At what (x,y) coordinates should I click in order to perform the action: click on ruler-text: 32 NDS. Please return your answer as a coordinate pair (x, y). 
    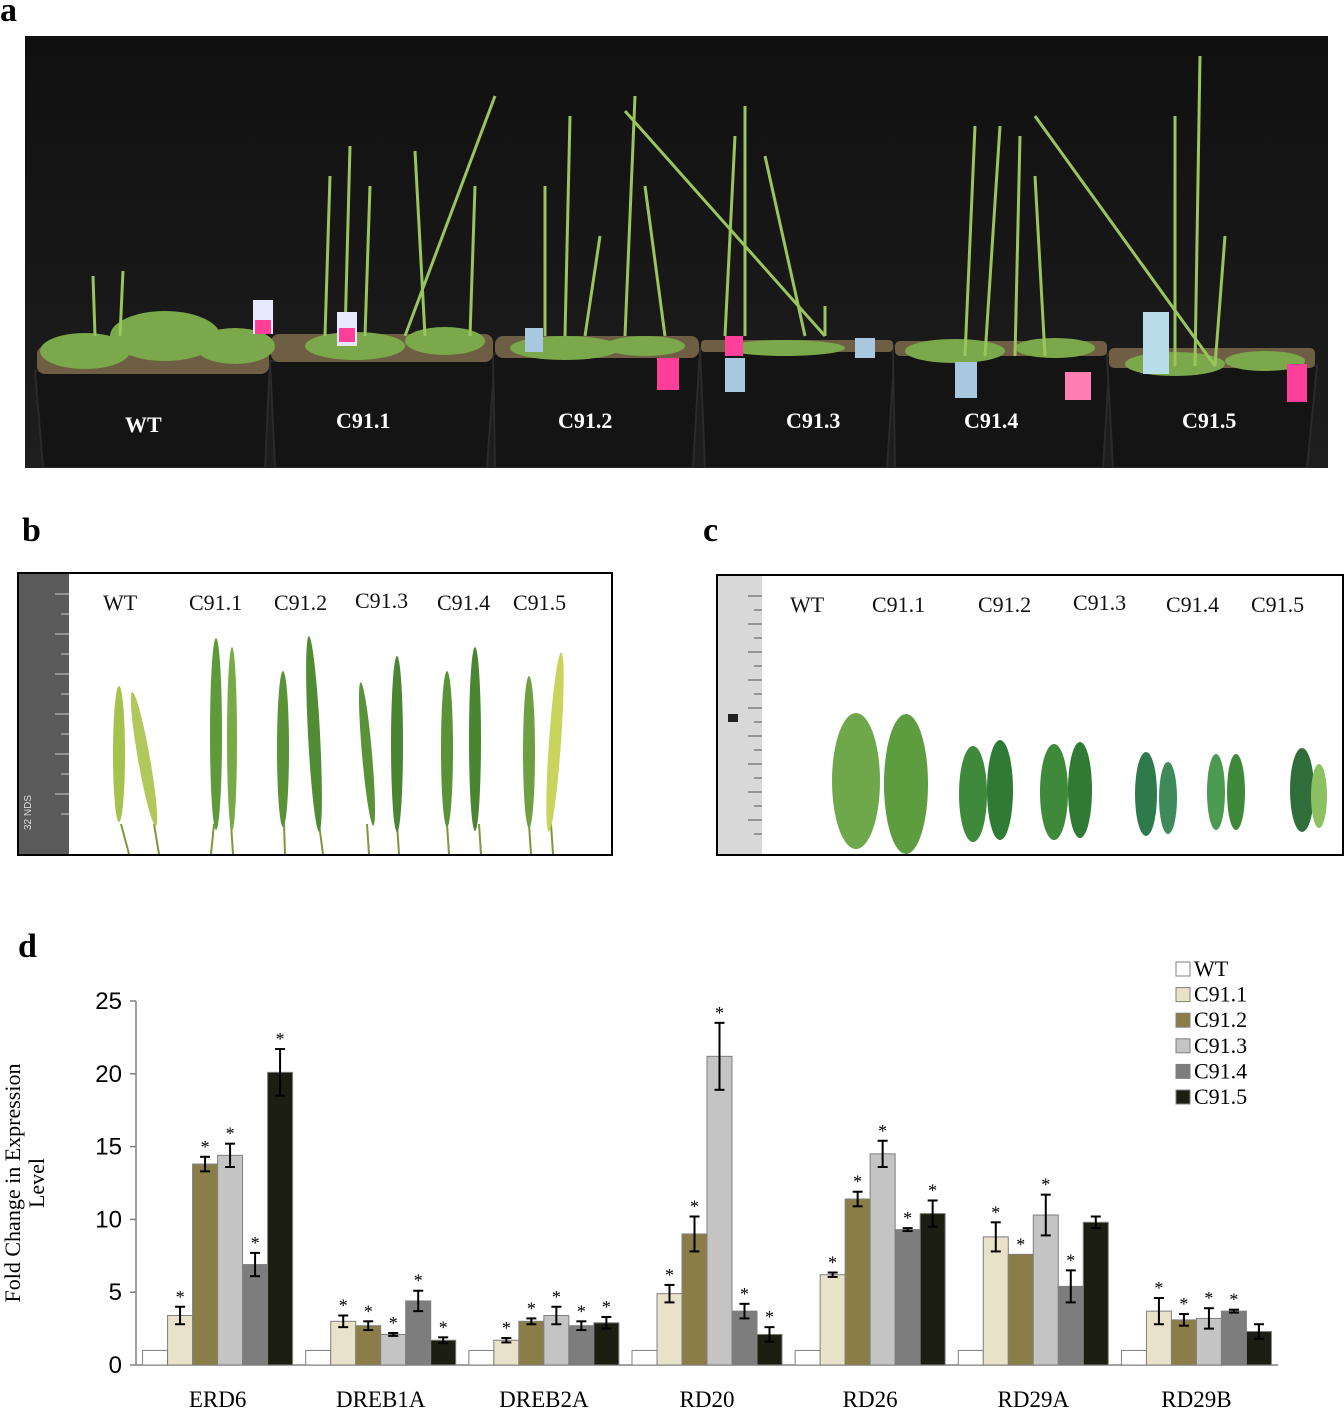
    Looking at the image, I should click on (28, 812).